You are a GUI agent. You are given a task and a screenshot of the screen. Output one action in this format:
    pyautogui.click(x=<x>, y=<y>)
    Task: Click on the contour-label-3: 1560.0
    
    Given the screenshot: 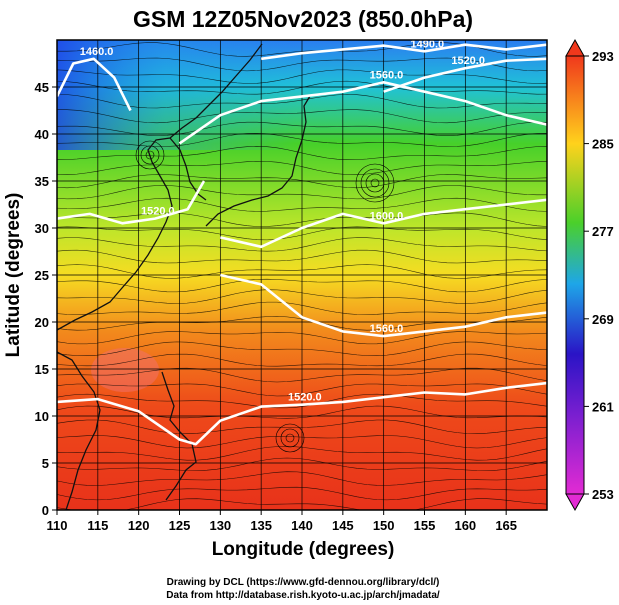 What is the action you would take?
    pyautogui.click(x=387, y=75)
    